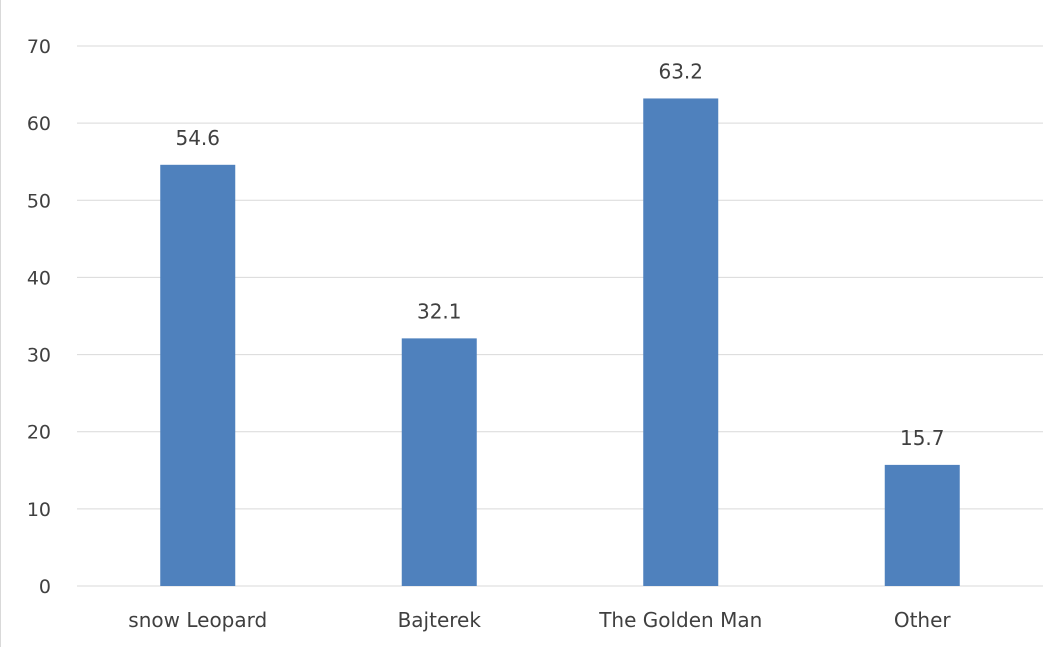  What do you see at coordinates (923, 620) in the screenshot?
I see `x-category-label: Other` at bounding box center [923, 620].